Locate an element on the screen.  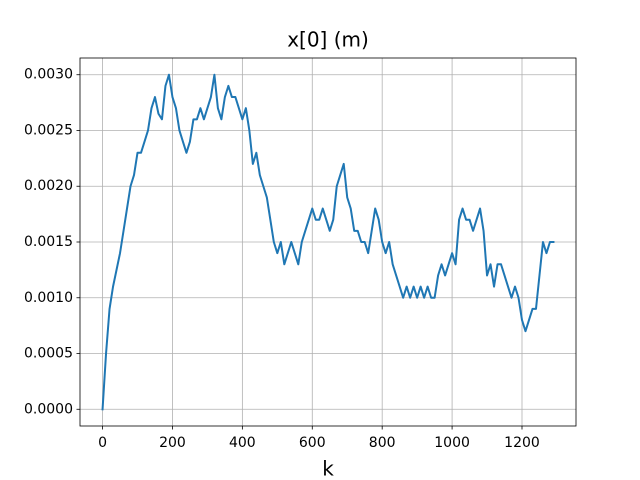
chart-title: x[0] (m) is located at coordinates (328, 40).